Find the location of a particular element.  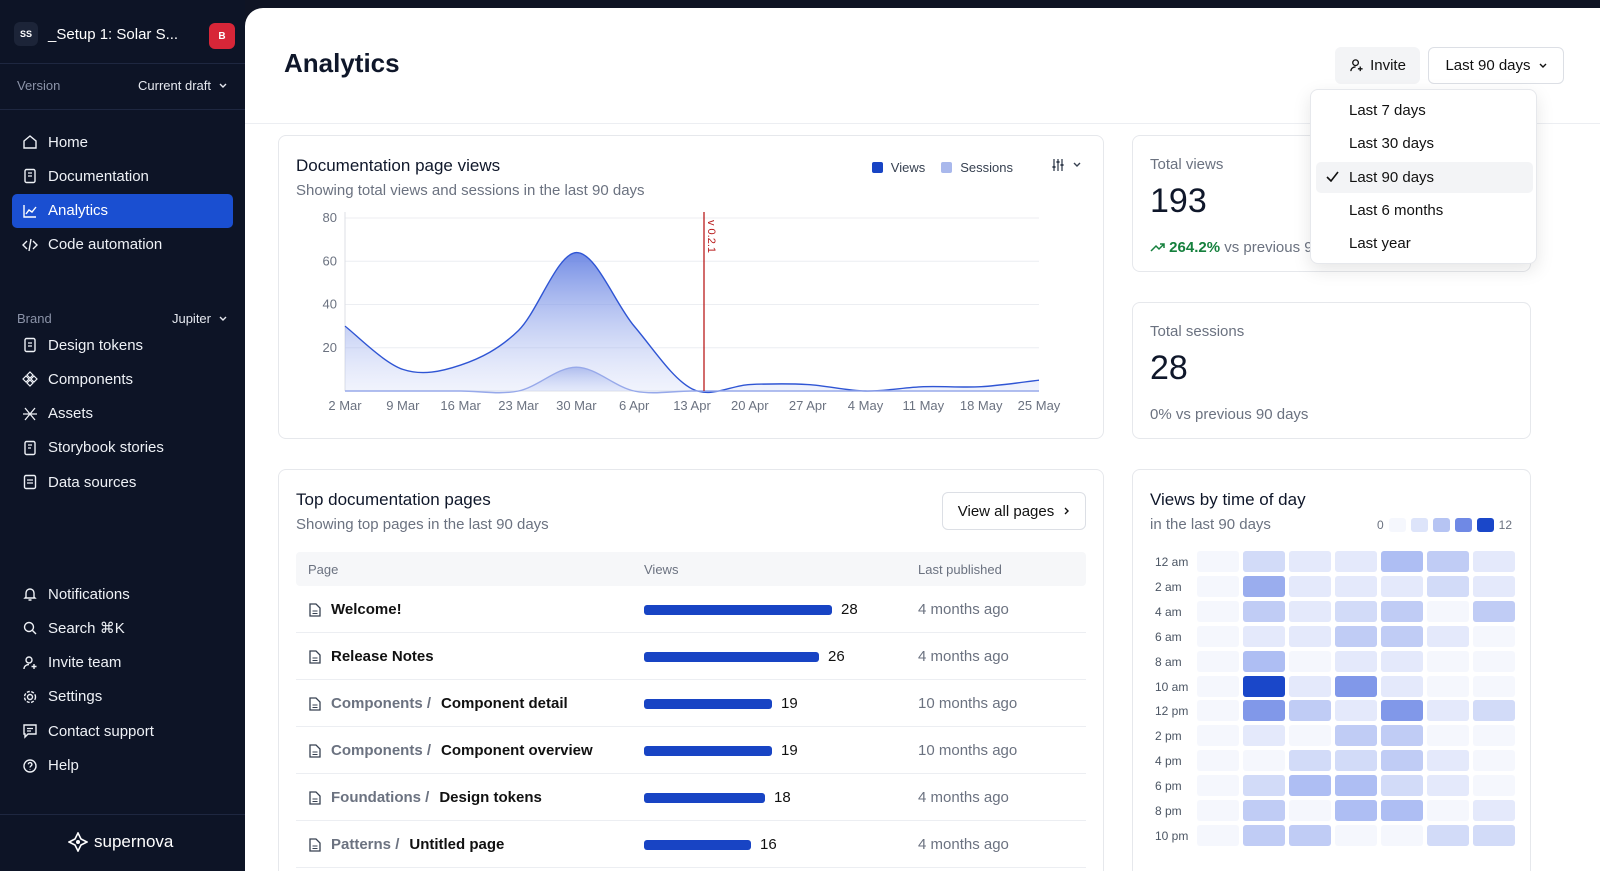

sidebar-item-contact-support: Contact support is located at coordinates (122, 731).